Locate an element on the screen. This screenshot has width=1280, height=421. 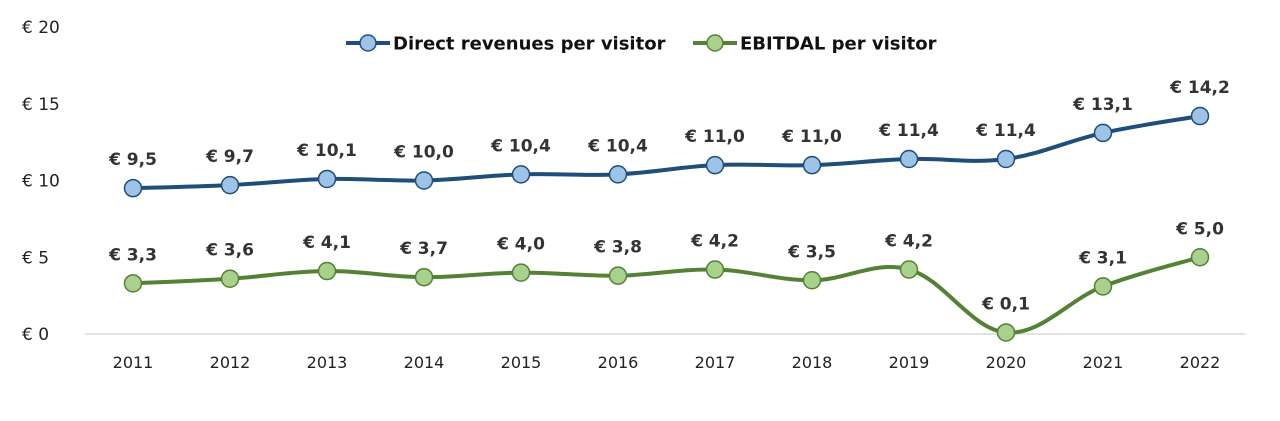
x-tick-label: 2015 is located at coordinates (521, 362).